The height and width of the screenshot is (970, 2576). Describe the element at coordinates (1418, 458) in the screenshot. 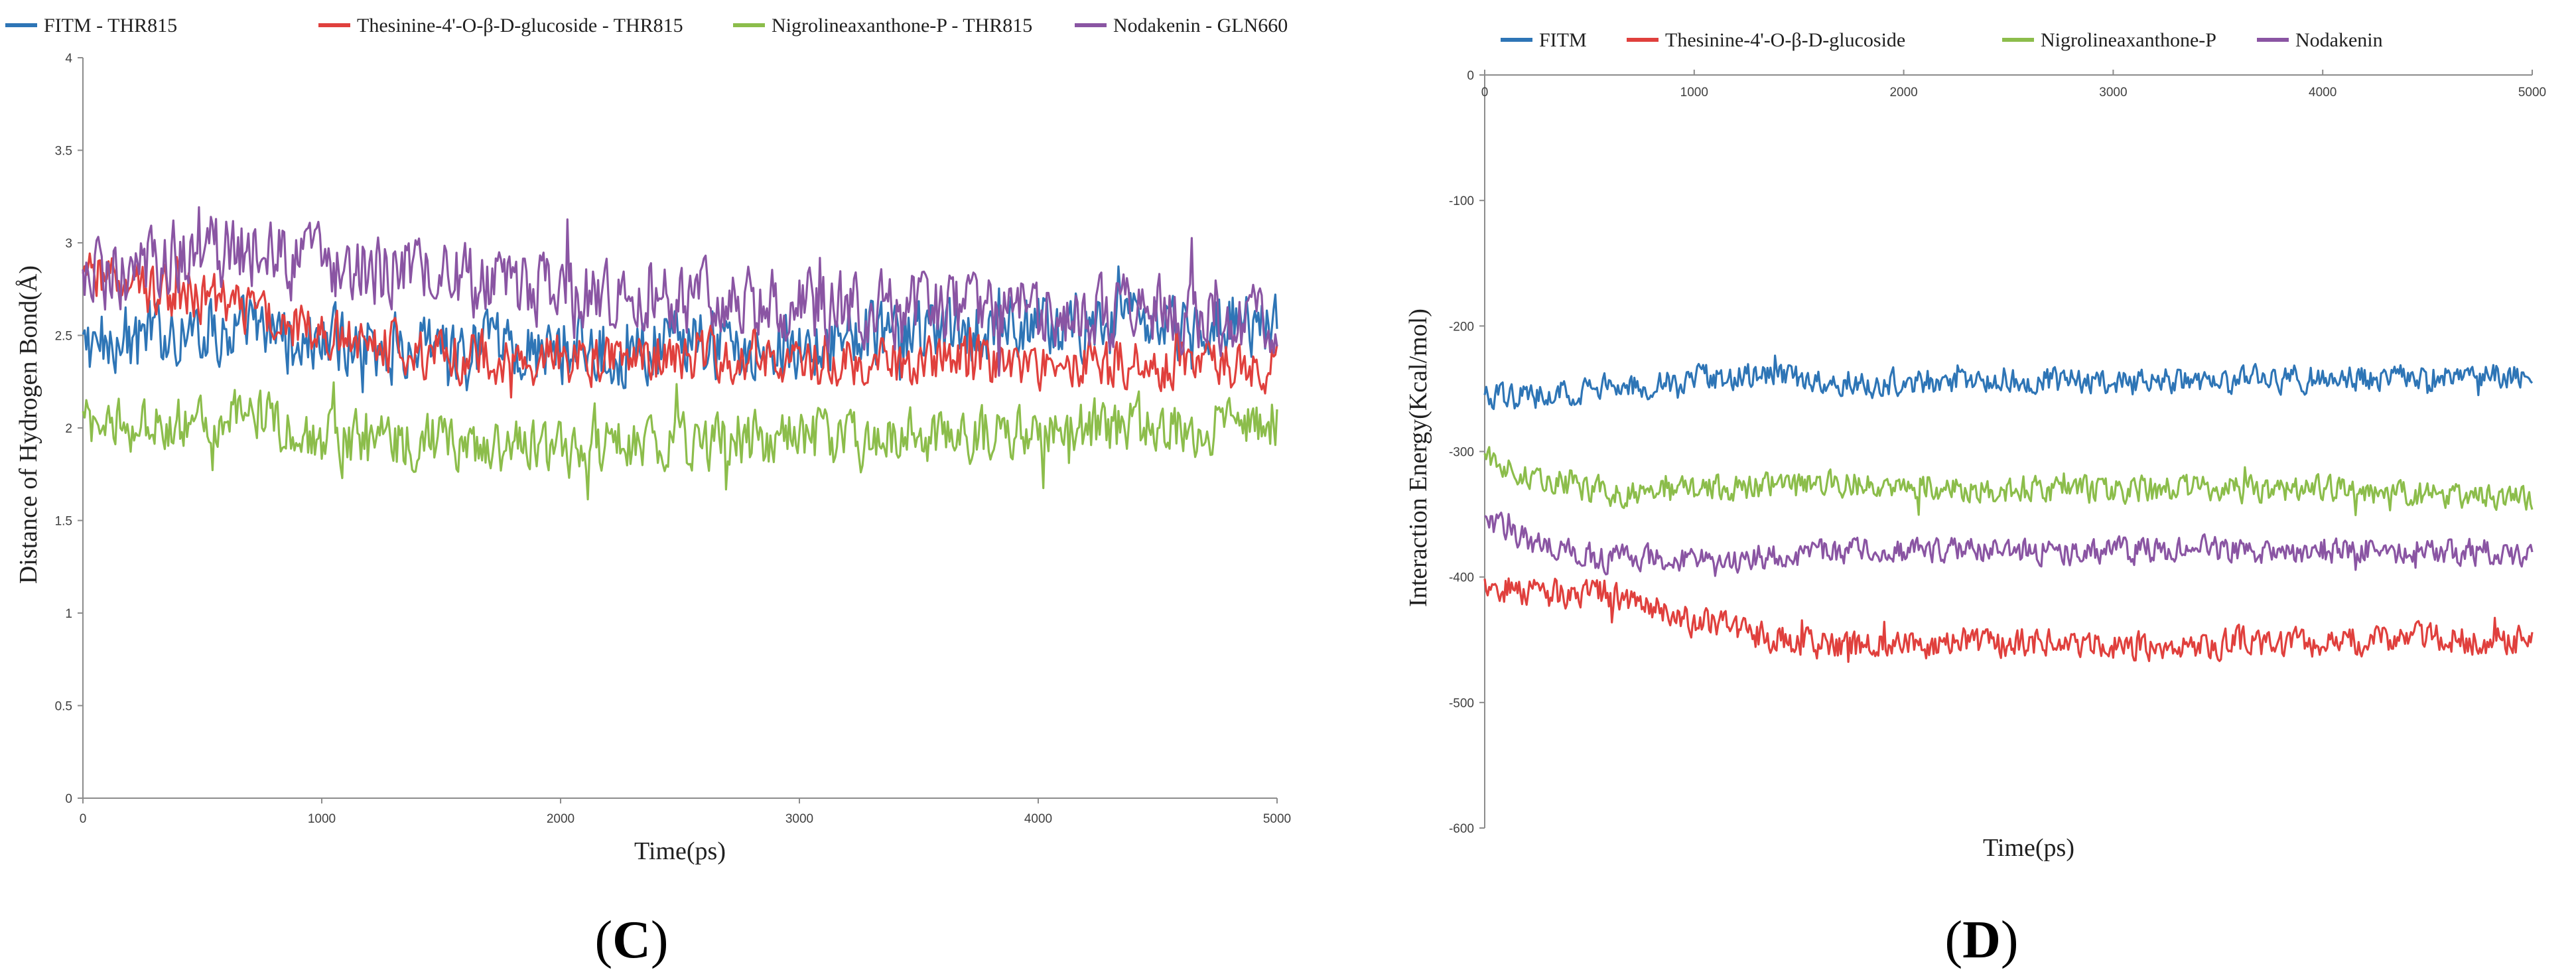

I see `y-axis-title: Interaction Energy(Kcal/mol)` at that location.